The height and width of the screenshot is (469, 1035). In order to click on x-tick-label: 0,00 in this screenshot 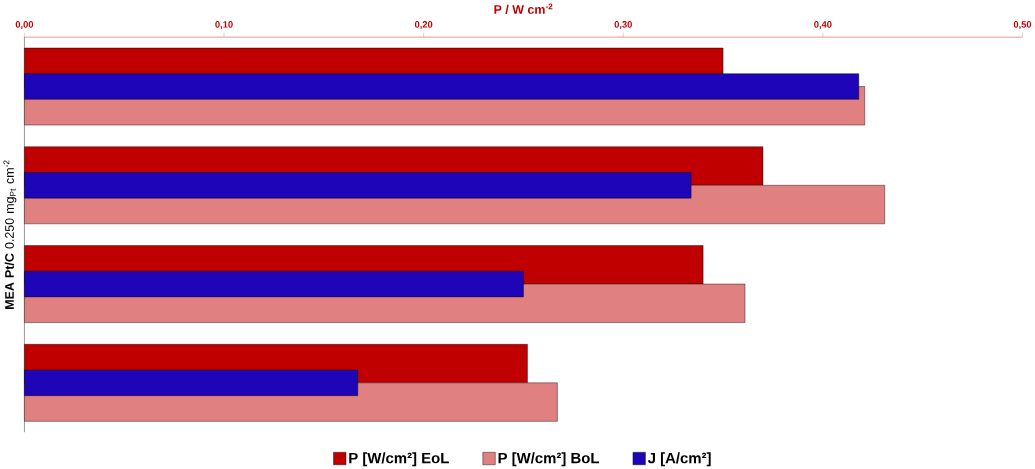, I will do `click(24, 25)`.